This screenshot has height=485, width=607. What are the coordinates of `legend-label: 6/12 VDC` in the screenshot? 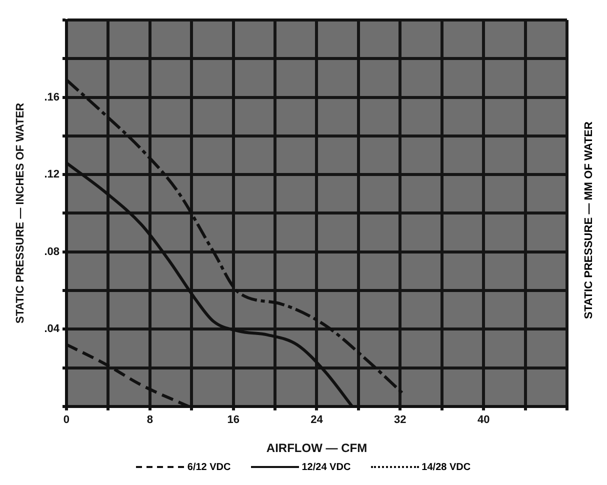 It's located at (208, 467).